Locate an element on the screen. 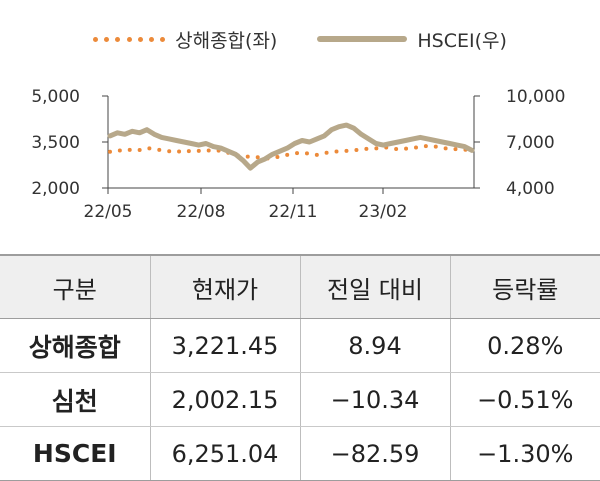 The image size is (600, 481). table-row: 심천 2,002.15 −10.34 −0.51% is located at coordinates (300, 399).